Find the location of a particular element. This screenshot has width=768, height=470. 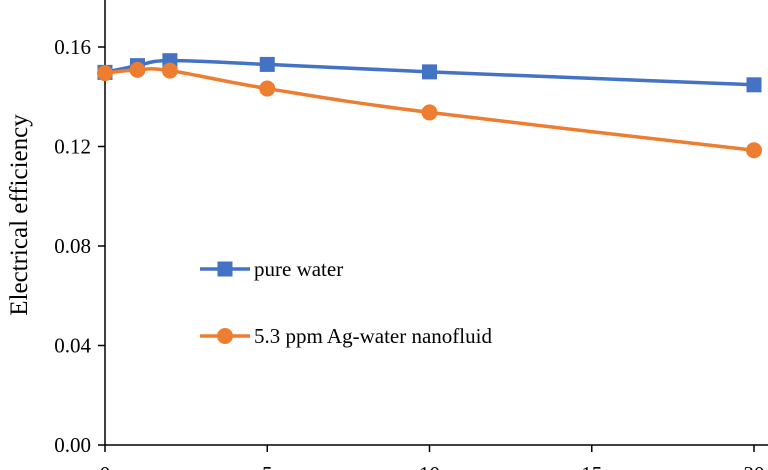

x-tick-label: 5 is located at coordinates (267, 466).